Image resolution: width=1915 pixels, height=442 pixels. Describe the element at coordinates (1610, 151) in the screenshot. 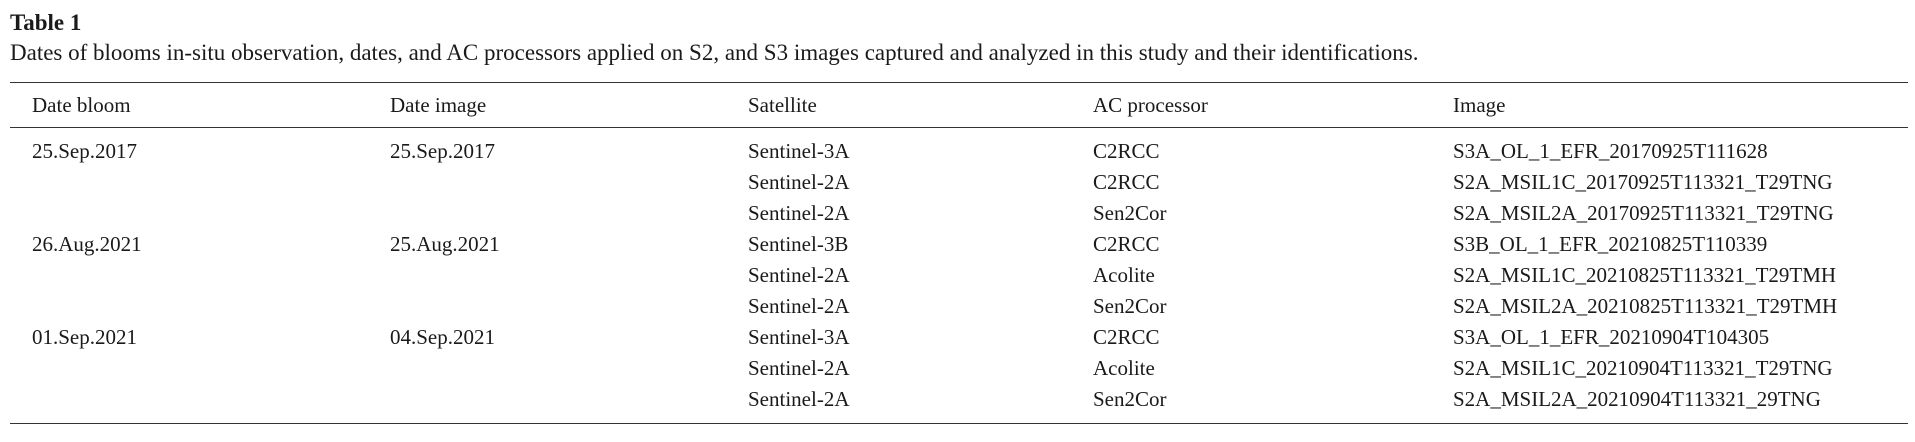

I see `cell-image: S3A_OL_1_EFR_20170925T111628` at that location.